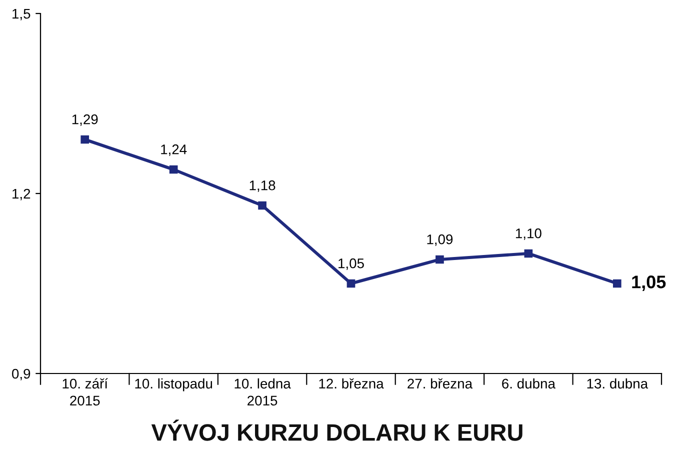  What do you see at coordinates (529, 234) in the screenshot?
I see `text: 1,10` at bounding box center [529, 234].